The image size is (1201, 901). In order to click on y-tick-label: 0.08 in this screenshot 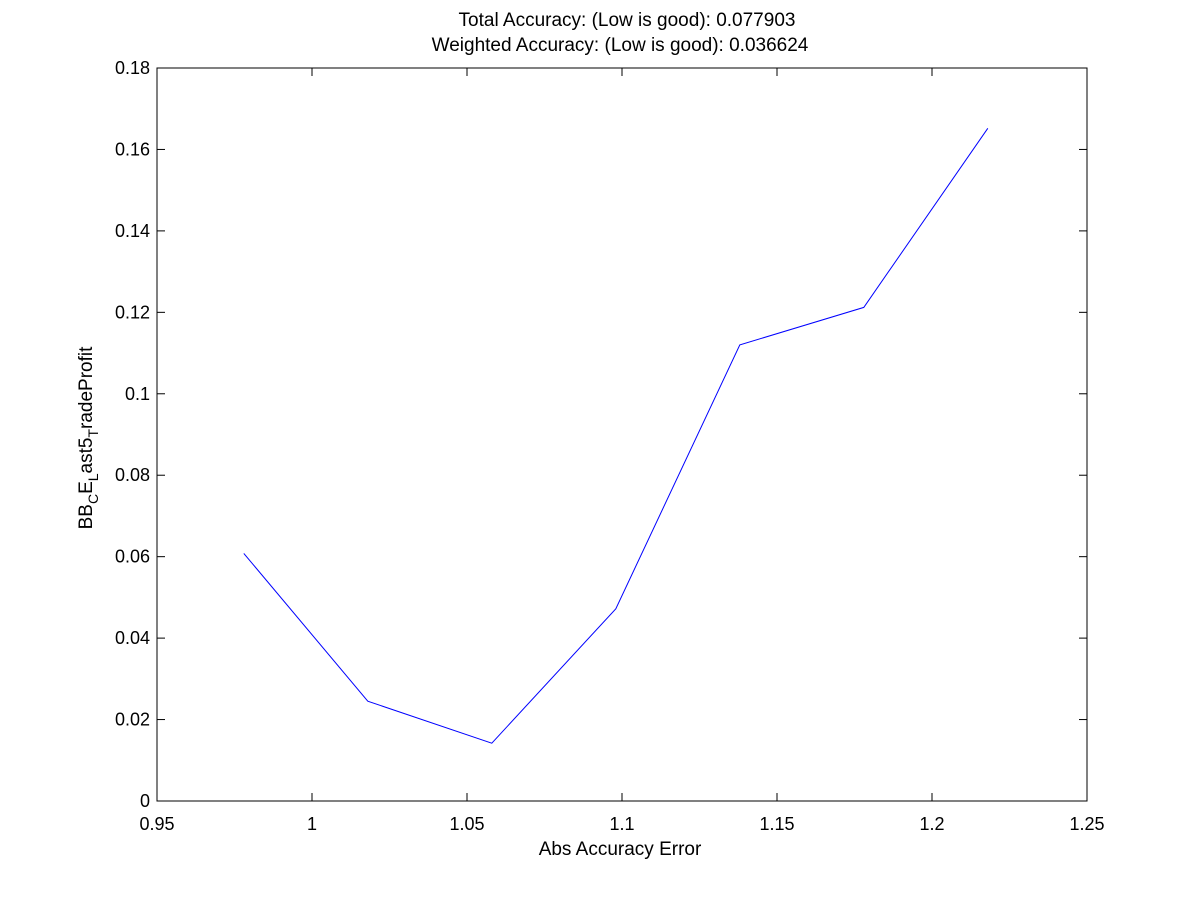, I will do `click(132, 475)`.